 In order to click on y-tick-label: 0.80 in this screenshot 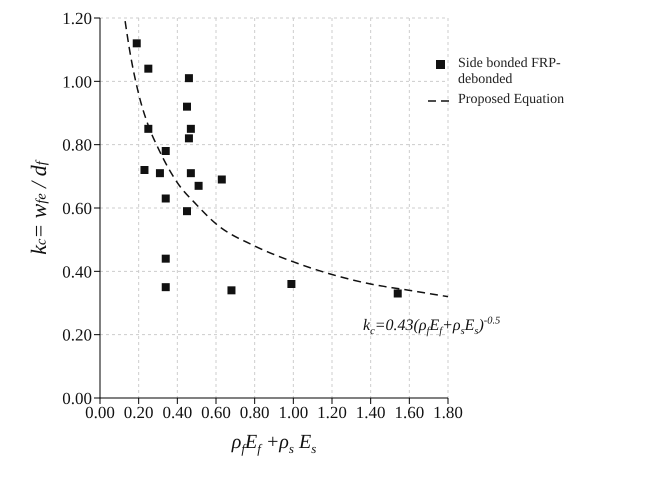, I will do `click(77, 145)`.